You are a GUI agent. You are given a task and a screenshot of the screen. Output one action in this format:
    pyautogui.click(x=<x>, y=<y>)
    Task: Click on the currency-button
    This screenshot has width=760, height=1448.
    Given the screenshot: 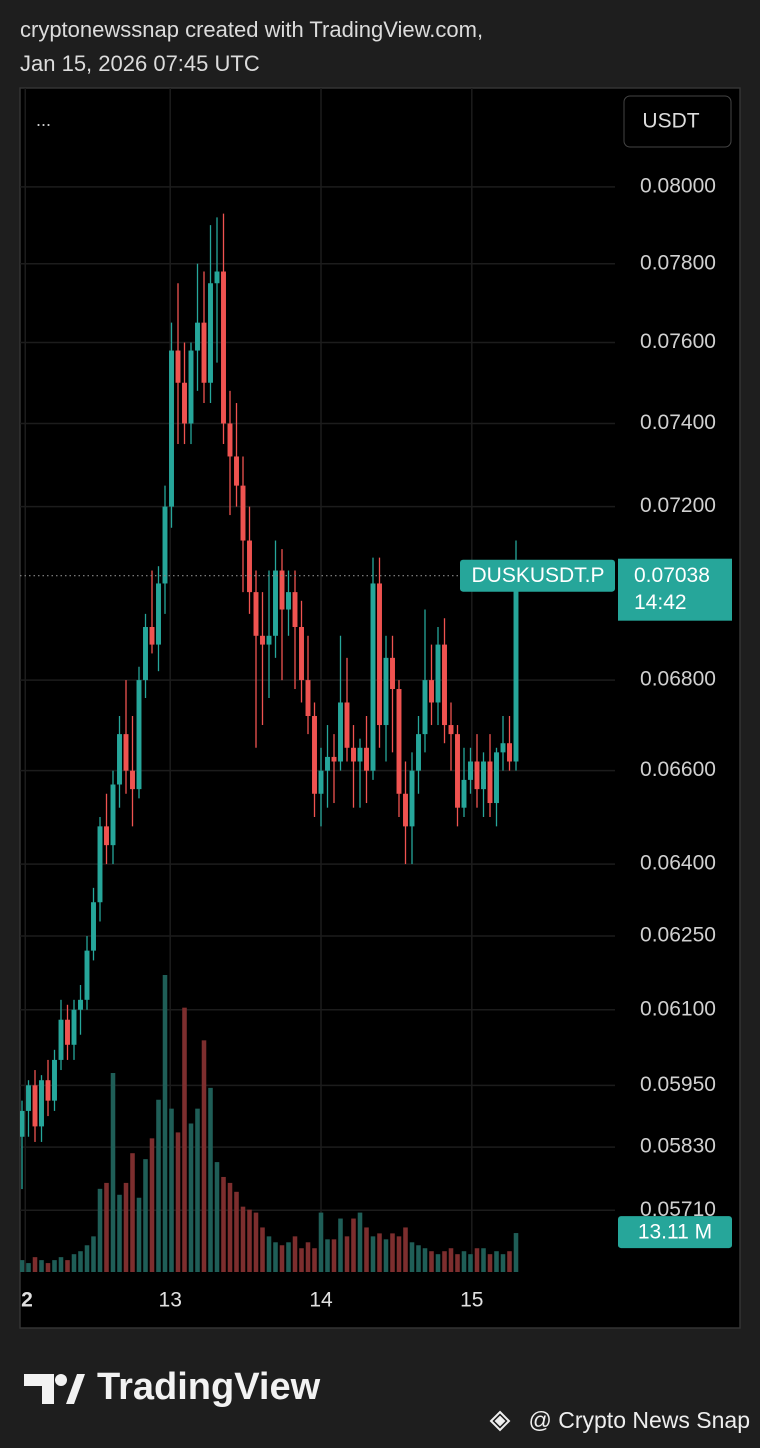 What is the action you would take?
    pyautogui.click(x=677, y=121)
    